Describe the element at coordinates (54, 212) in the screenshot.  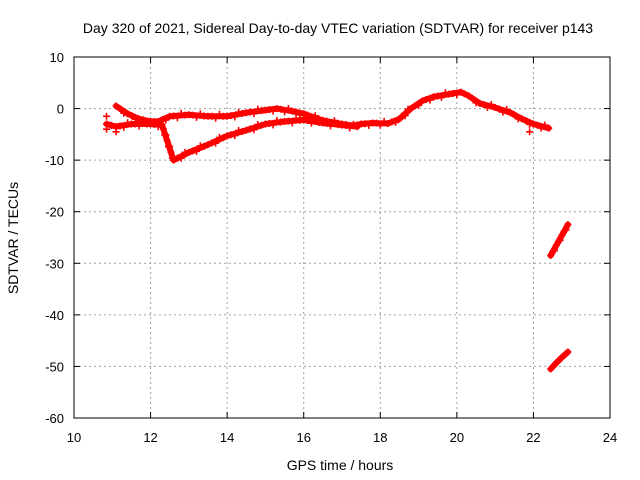
I see `y-tick-label: -20` at that location.